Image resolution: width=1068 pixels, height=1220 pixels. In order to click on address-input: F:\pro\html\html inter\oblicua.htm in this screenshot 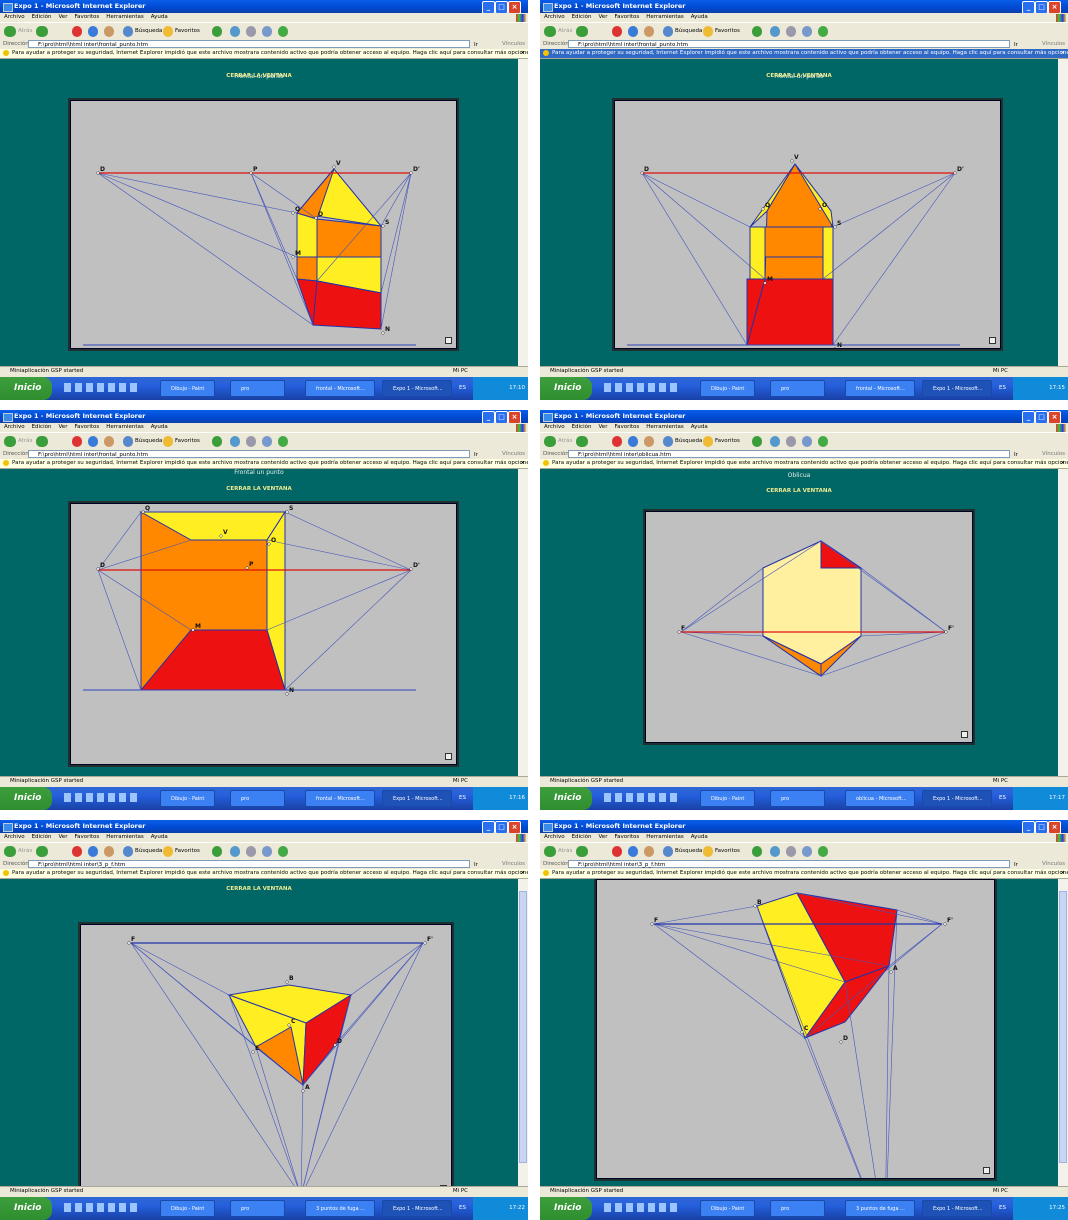, I will do `click(789, 454)`.